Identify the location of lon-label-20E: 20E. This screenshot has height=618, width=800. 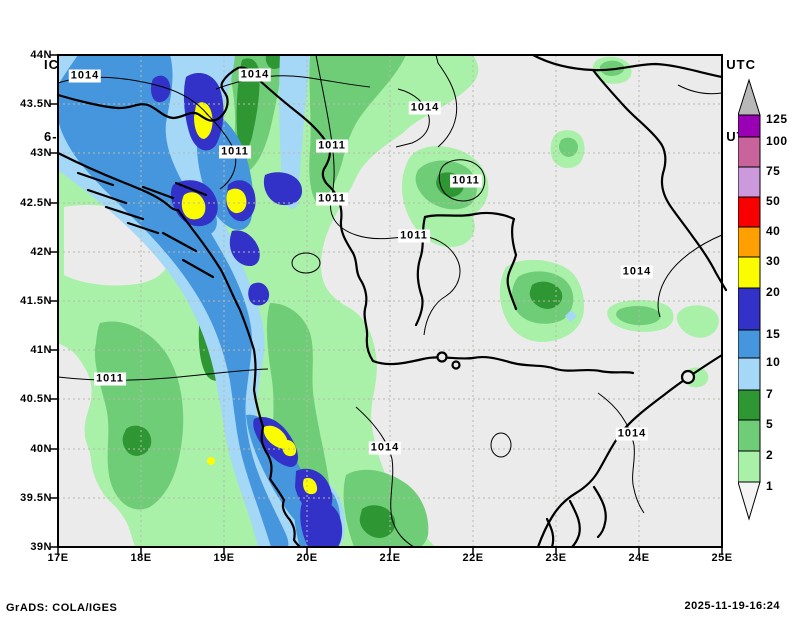
(307, 558).